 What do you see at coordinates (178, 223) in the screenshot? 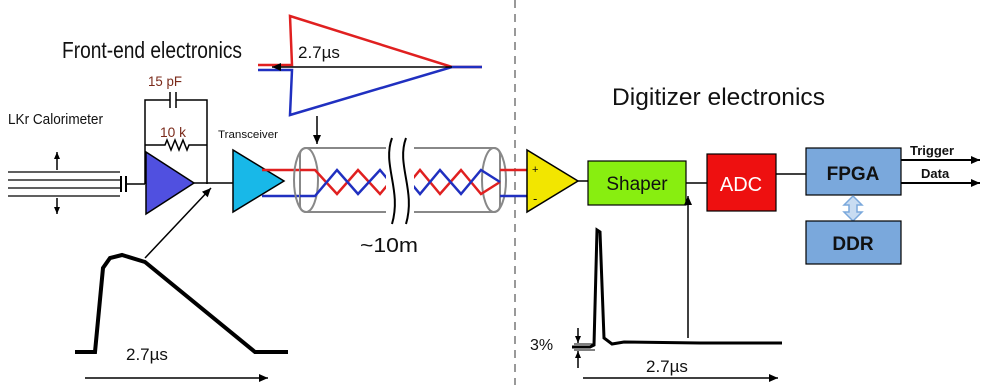
I see `preamp-pulse-pointer` at bounding box center [178, 223].